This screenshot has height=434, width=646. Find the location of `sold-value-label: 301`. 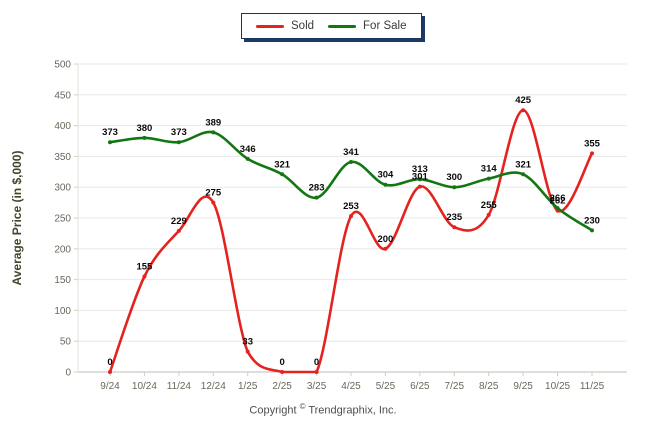

sold-value-label: 301 is located at coordinates (420, 177).